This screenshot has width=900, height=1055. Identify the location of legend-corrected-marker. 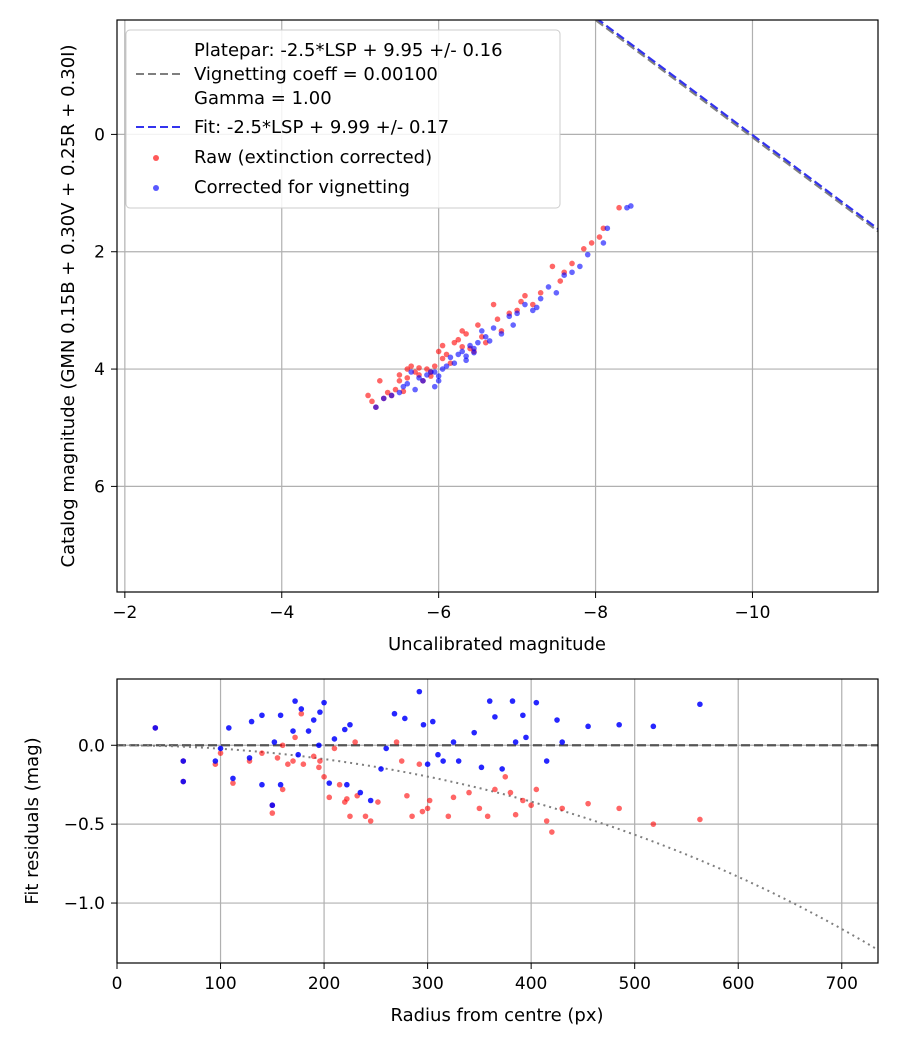
(156, 188).